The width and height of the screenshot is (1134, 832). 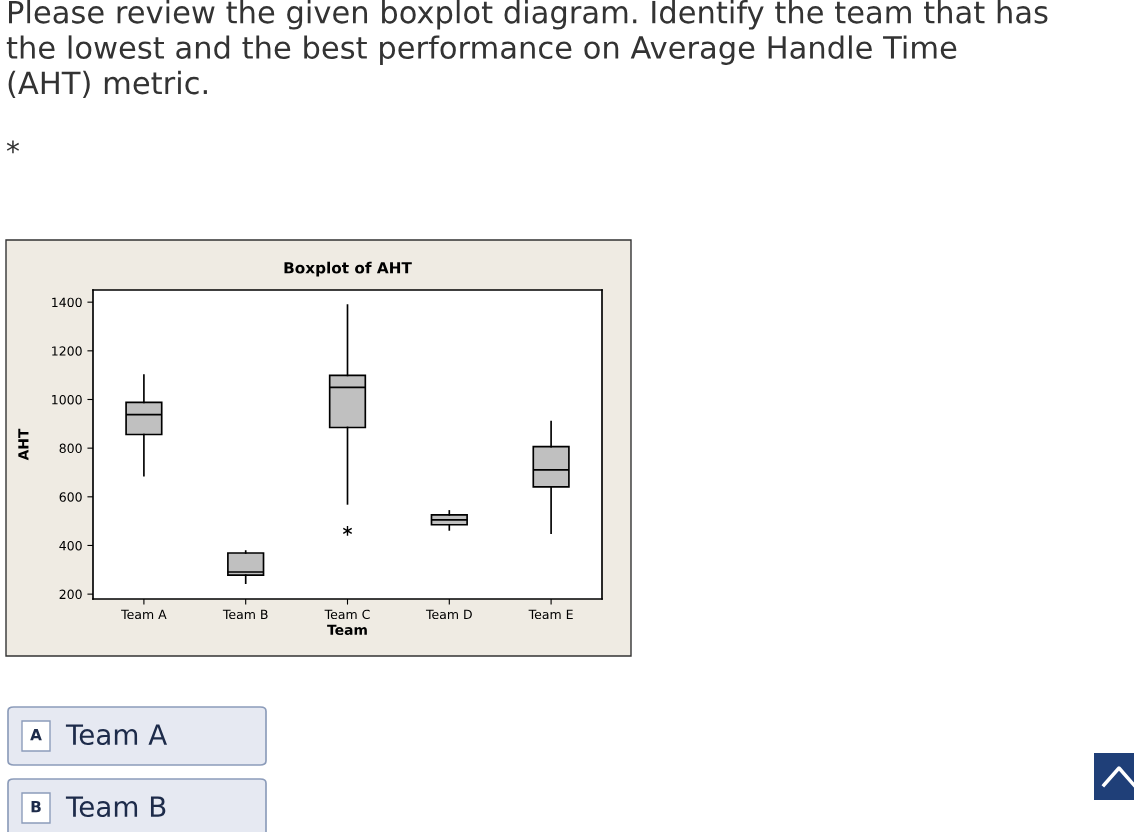 I want to click on y-tick-label: 200, so click(x=70, y=594).